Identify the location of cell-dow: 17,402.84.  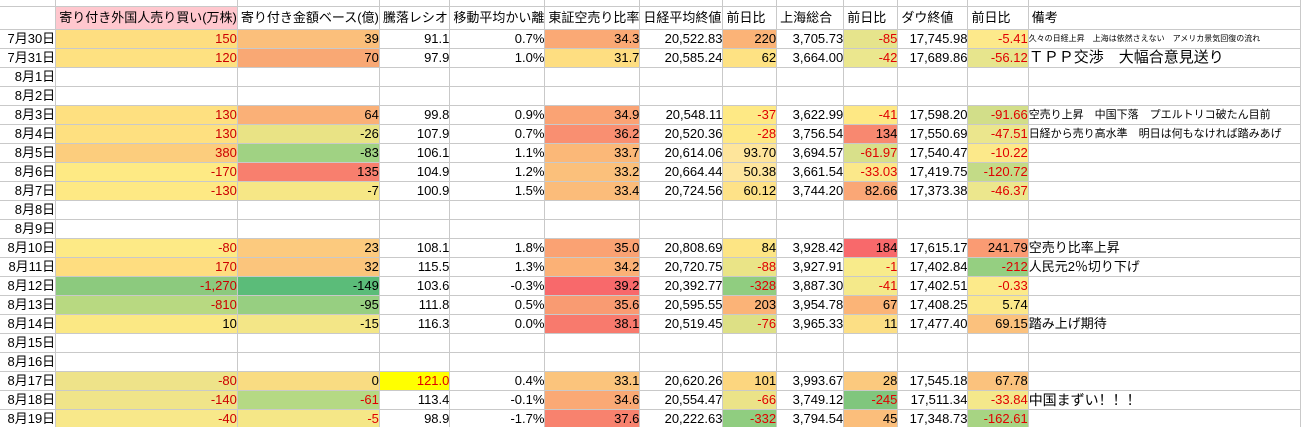
(933, 267).